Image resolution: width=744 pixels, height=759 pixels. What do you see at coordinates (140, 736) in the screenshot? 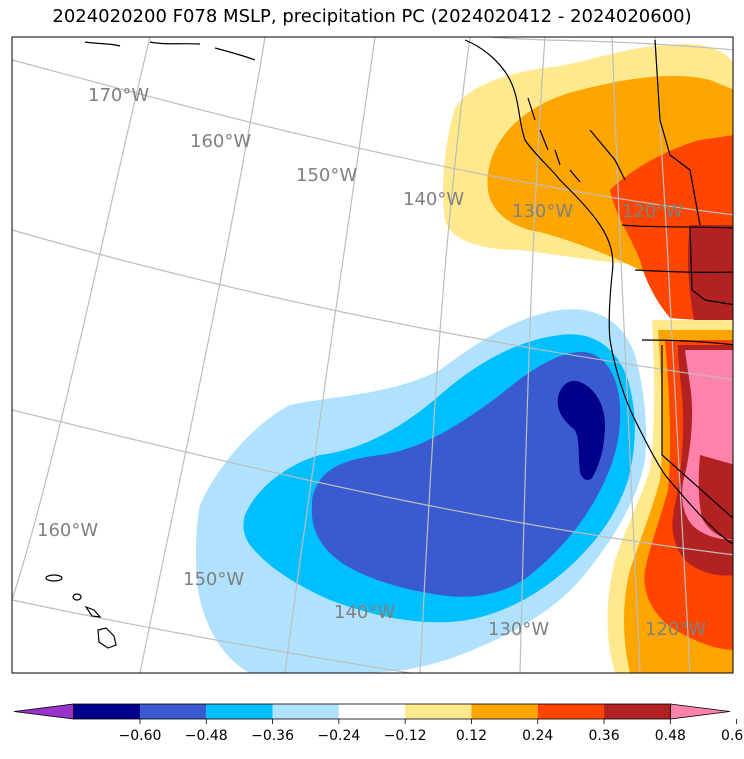
I see `colorbar-tick-label: −0.60` at bounding box center [140, 736].